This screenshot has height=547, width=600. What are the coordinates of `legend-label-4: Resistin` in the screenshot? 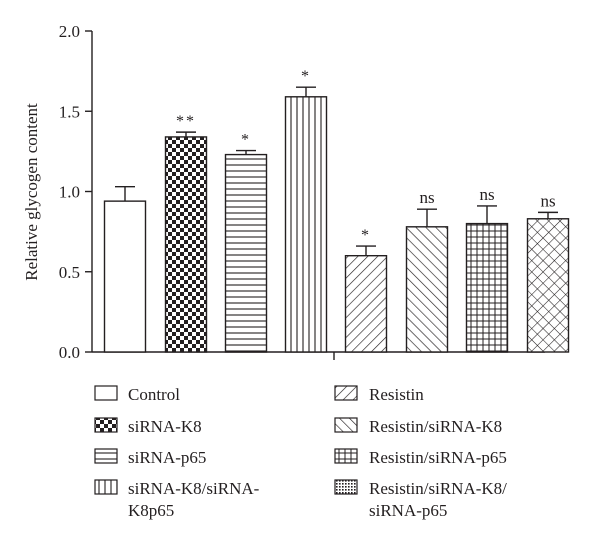 It's located at (396, 394).